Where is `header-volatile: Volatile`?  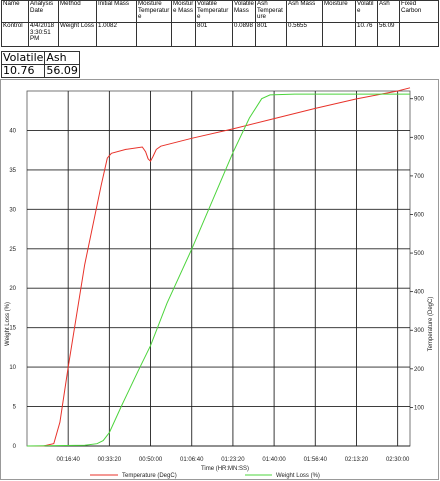 header-volatile: Volatile is located at coordinates (366, 11).